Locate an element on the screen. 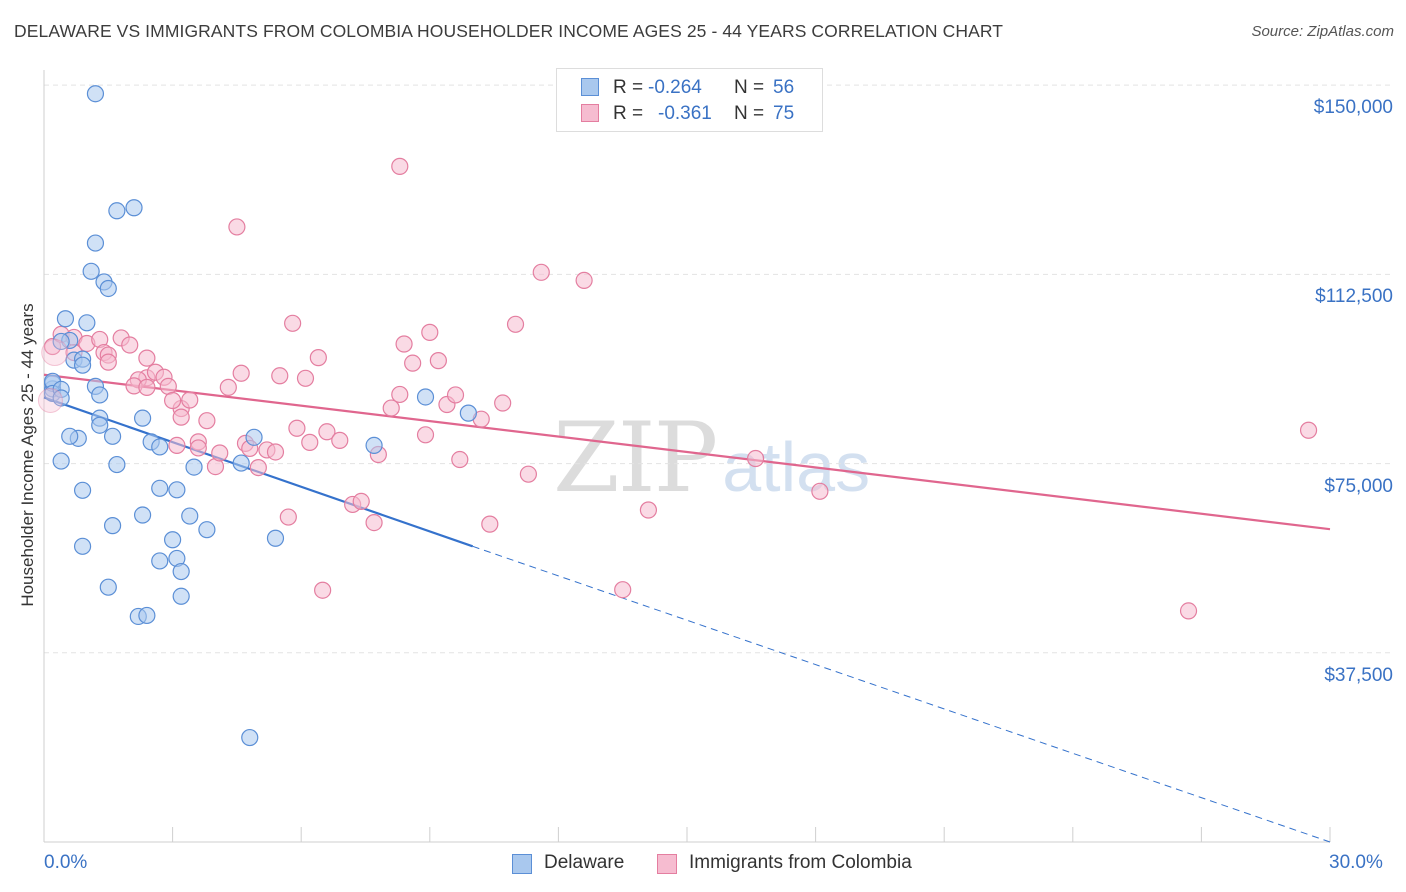 The image size is (1406, 892). source-label: Source: ZipAtlas.com is located at coordinates (1322, 31).